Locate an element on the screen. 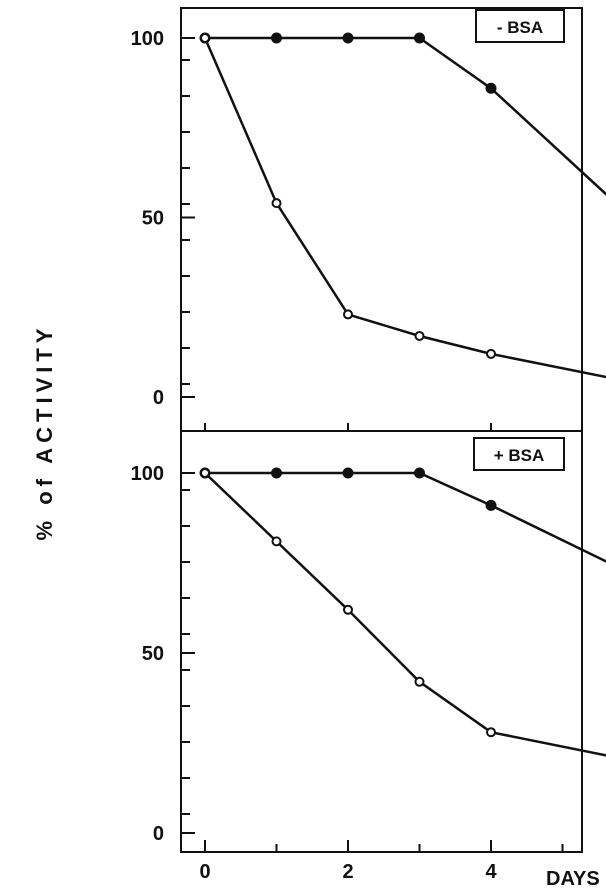 This screenshot has height=893, width=606. top-legend-box is located at coordinates (520, 26).